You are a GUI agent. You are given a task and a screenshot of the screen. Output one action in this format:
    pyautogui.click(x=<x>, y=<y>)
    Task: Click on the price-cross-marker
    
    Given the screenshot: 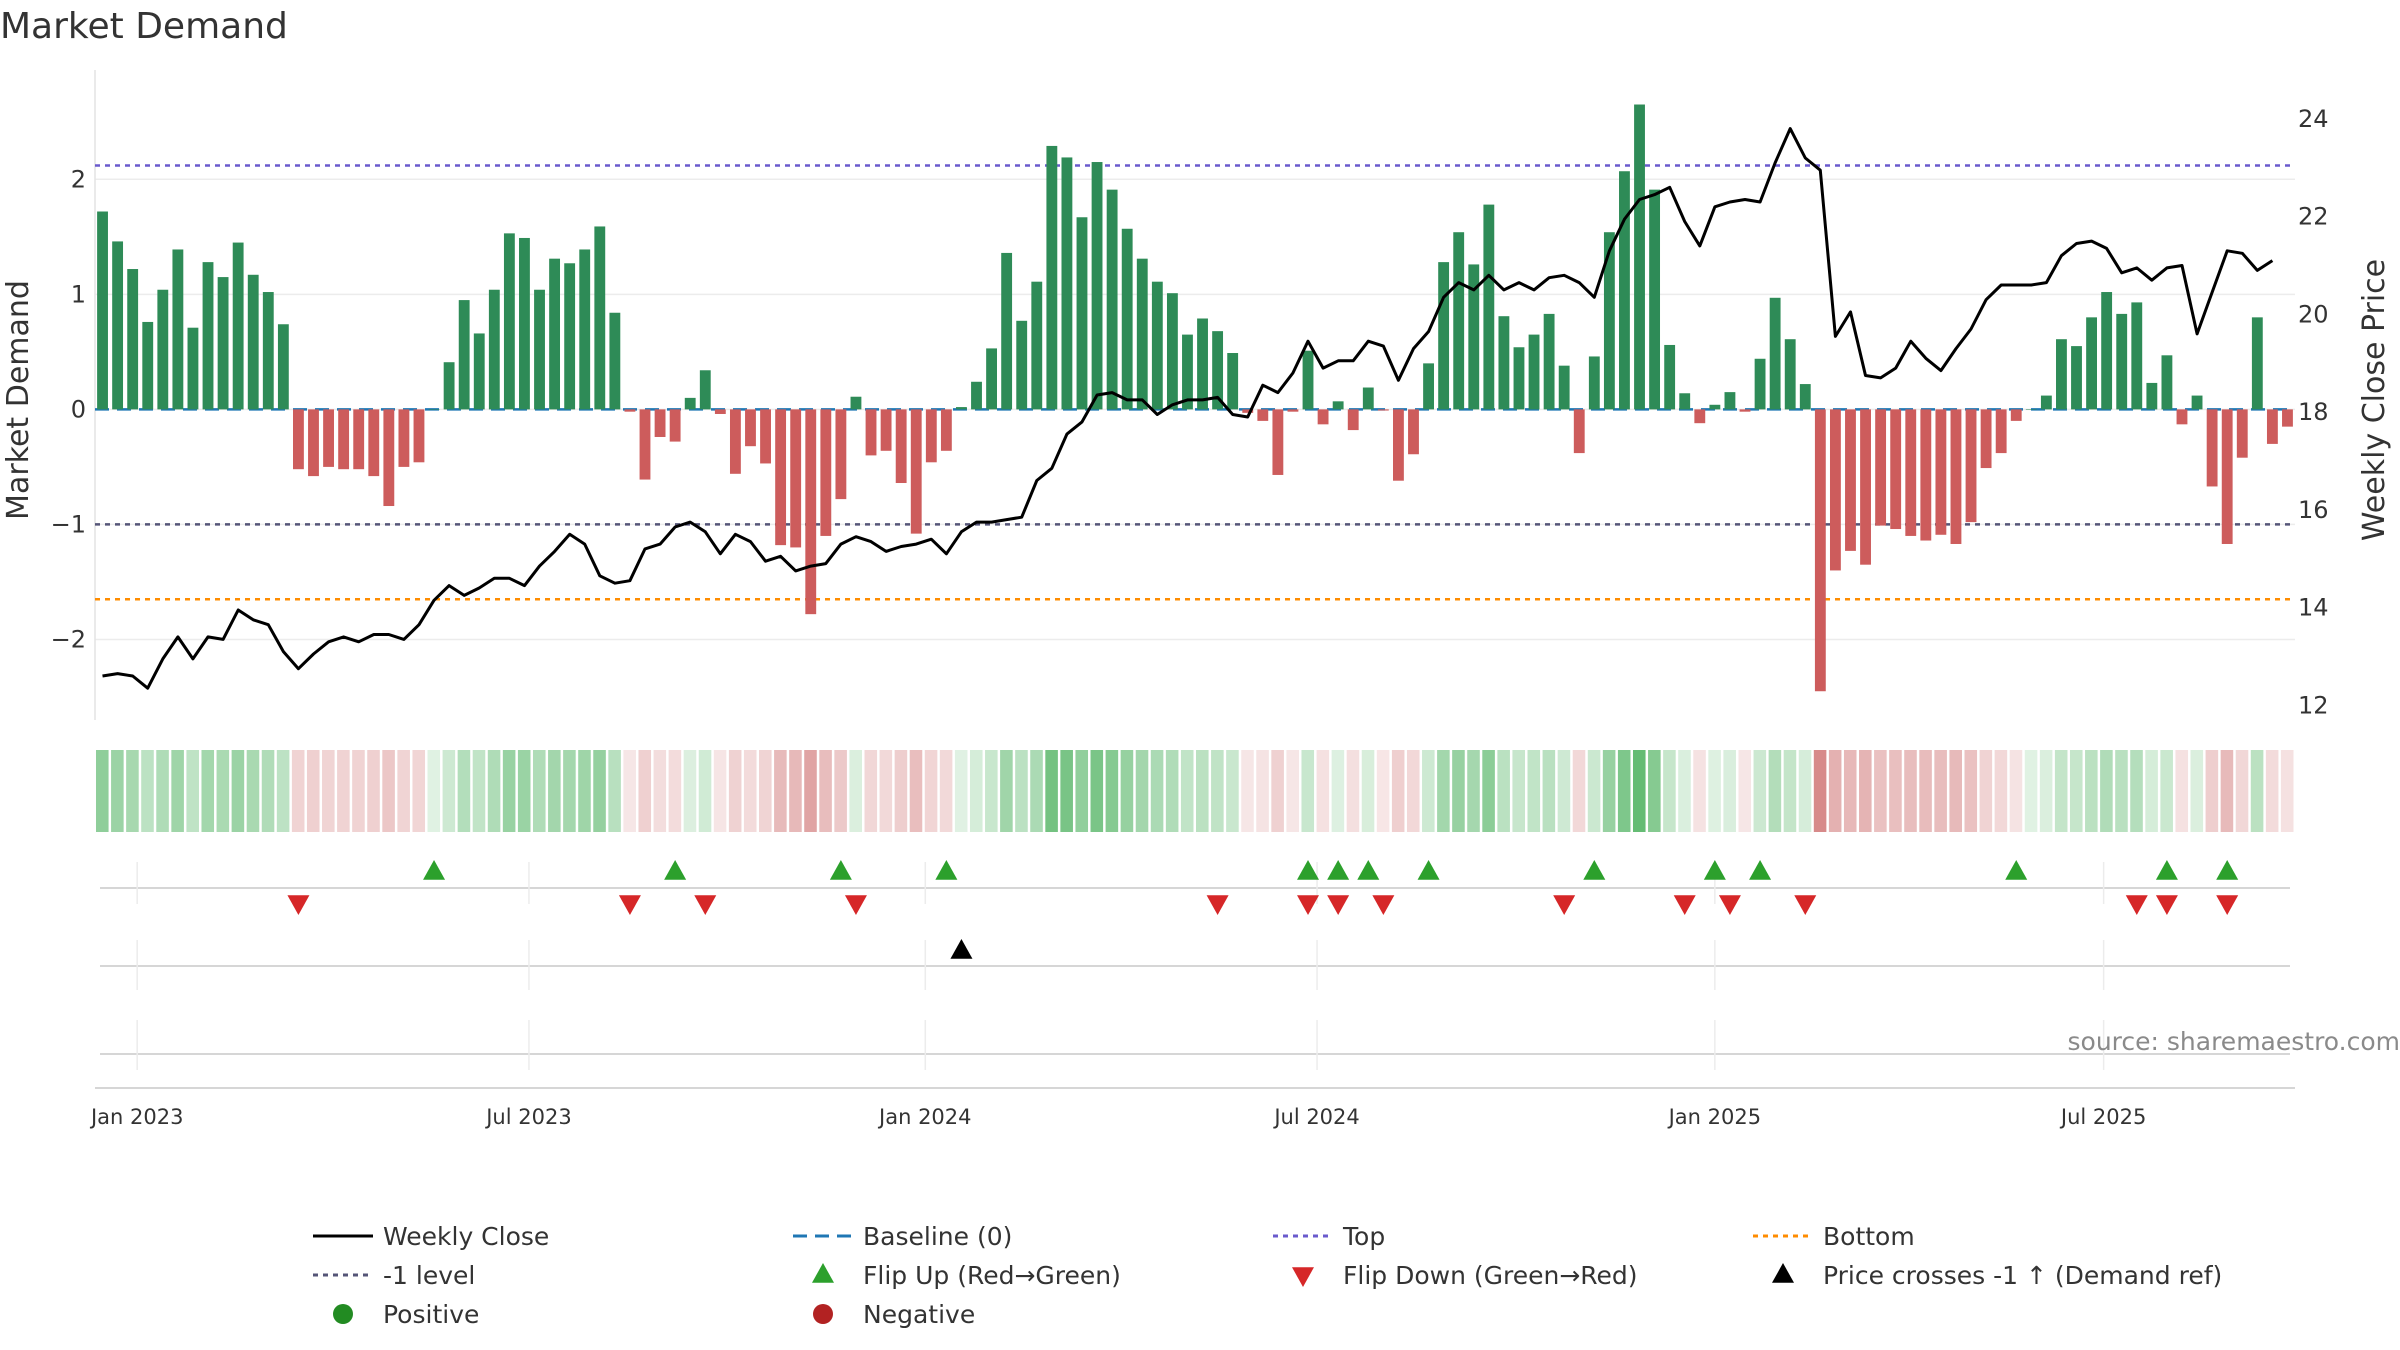 What is the action you would take?
    pyautogui.click(x=961, y=949)
    